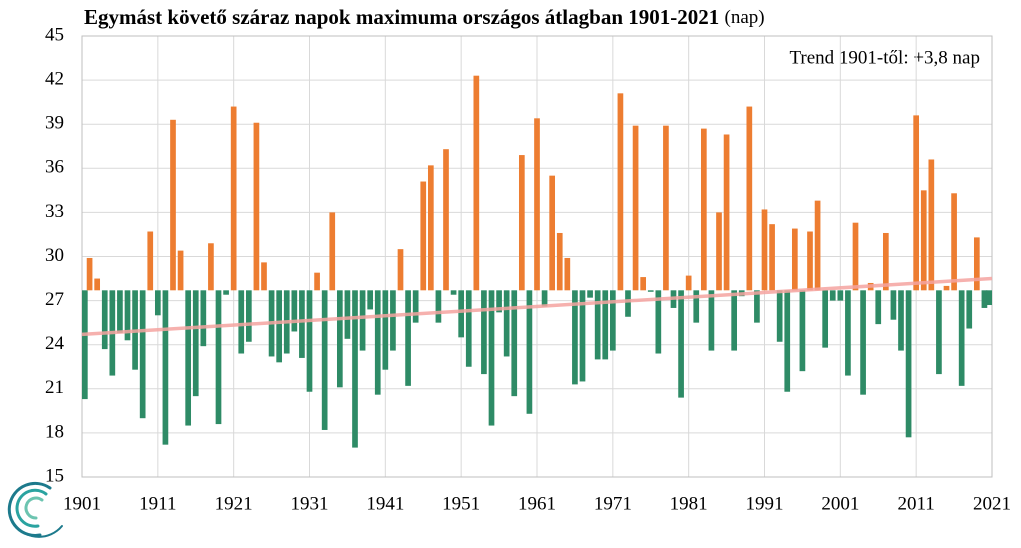 This screenshot has height=548, width=1021. I want to click on x-tick-label: 1901, so click(82, 503).